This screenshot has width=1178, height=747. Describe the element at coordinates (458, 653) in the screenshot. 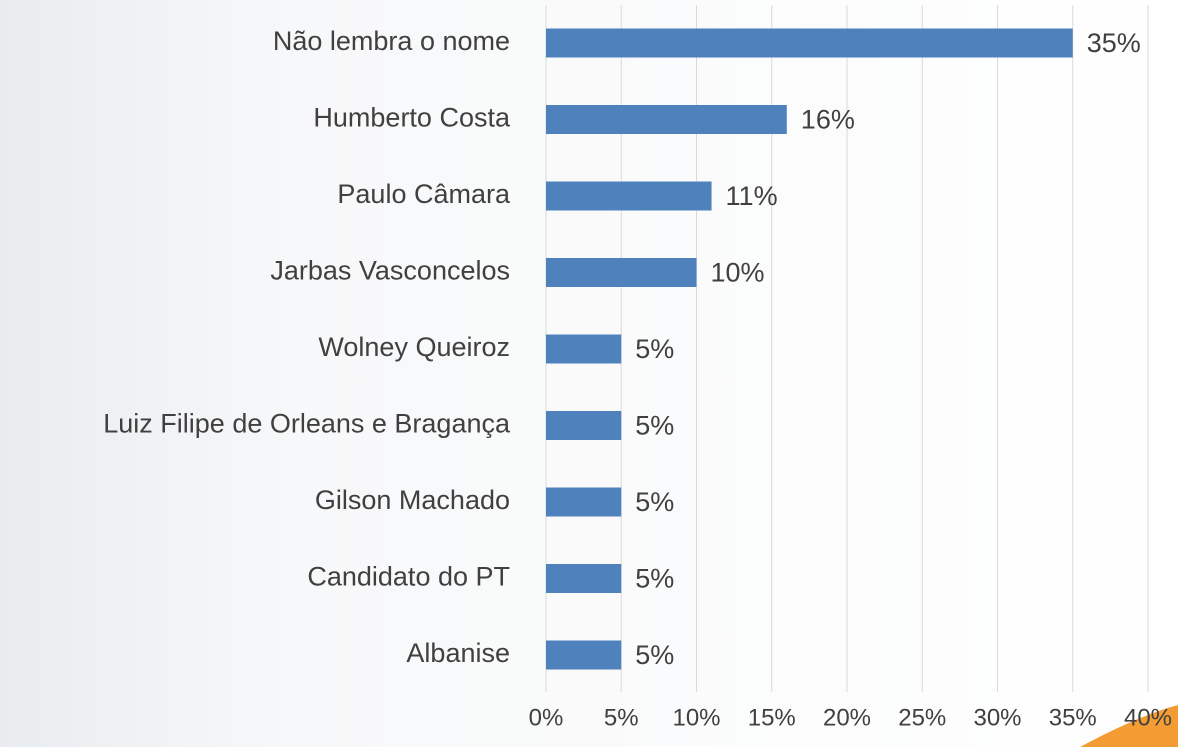

I see `y-tick-label: Albanise` at that location.